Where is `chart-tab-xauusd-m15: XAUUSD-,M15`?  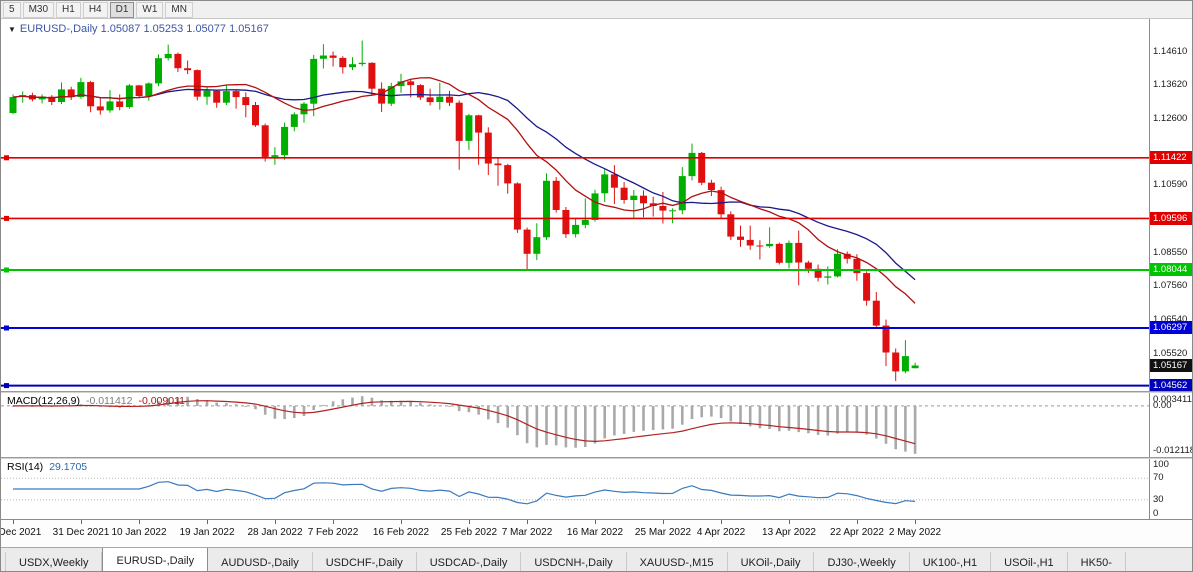
chart-tab-xauusd-m15: XAUUSD-,M15 is located at coordinates (677, 561).